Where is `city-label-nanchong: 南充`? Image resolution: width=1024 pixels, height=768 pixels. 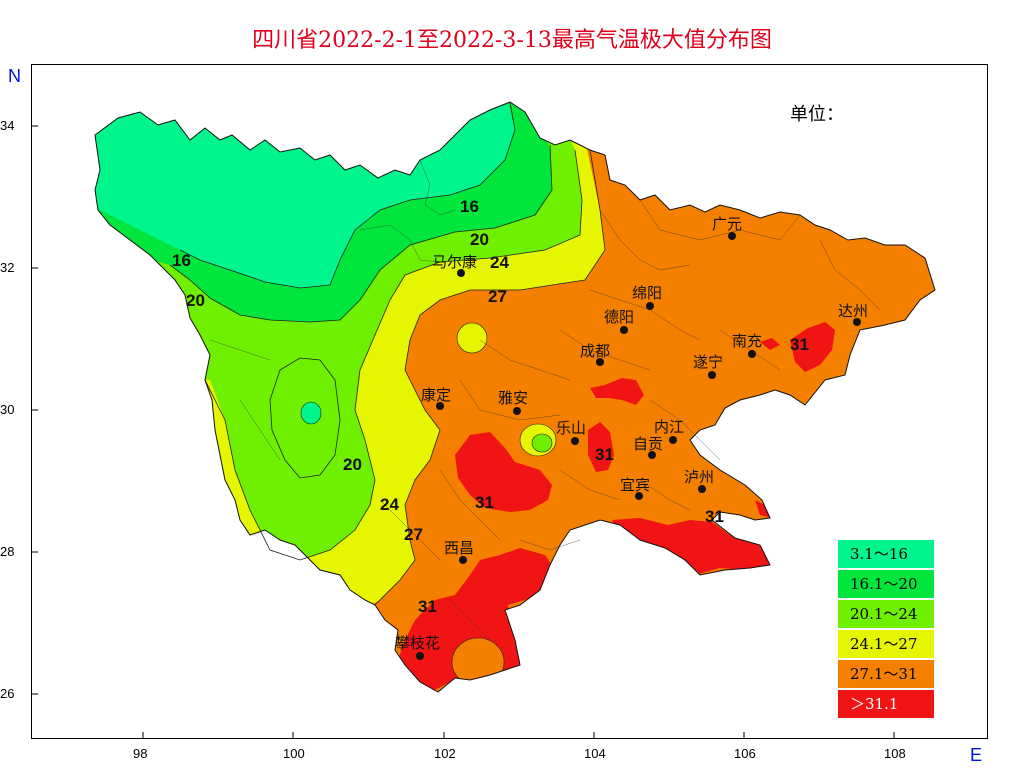
city-label-nanchong: 南充 is located at coordinates (747, 341).